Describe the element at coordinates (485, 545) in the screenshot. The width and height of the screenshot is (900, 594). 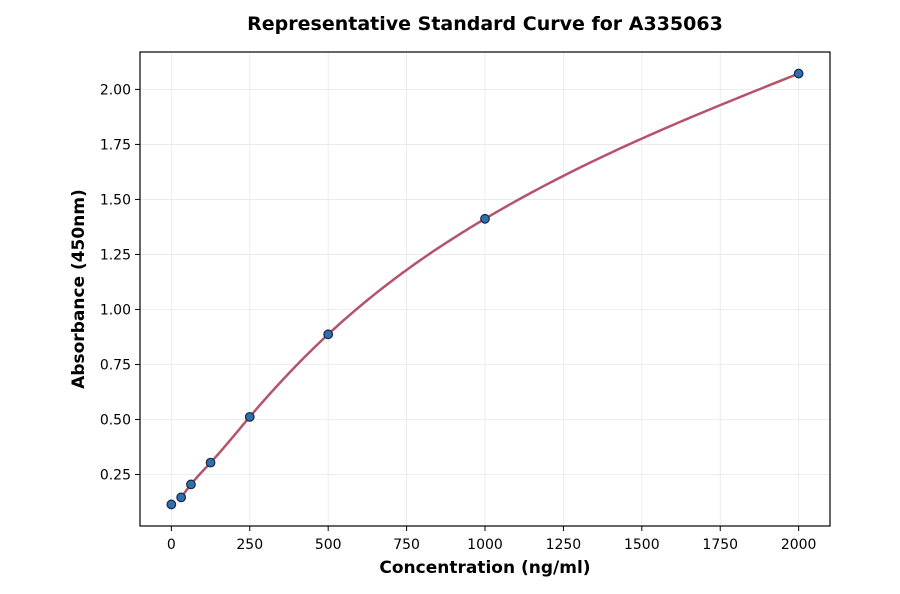
I see `x-tick-label: 1000` at that location.